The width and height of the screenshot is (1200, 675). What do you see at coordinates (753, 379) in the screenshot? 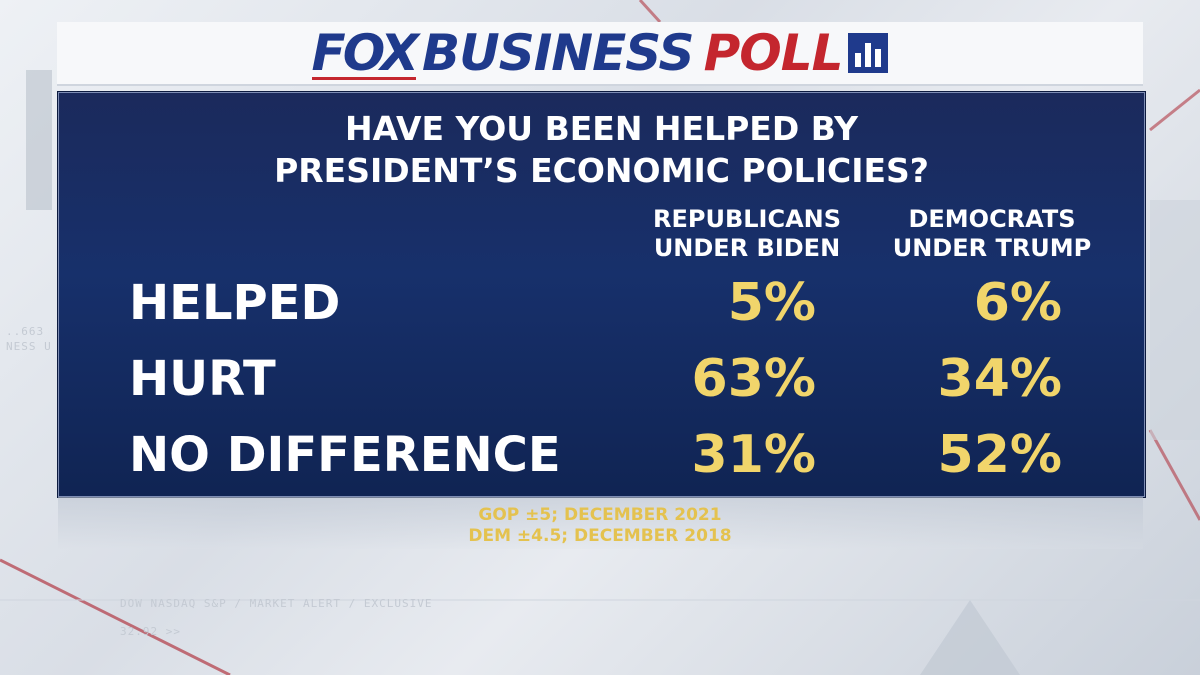
I see `value-hurt-republicans: 63%` at bounding box center [753, 379].